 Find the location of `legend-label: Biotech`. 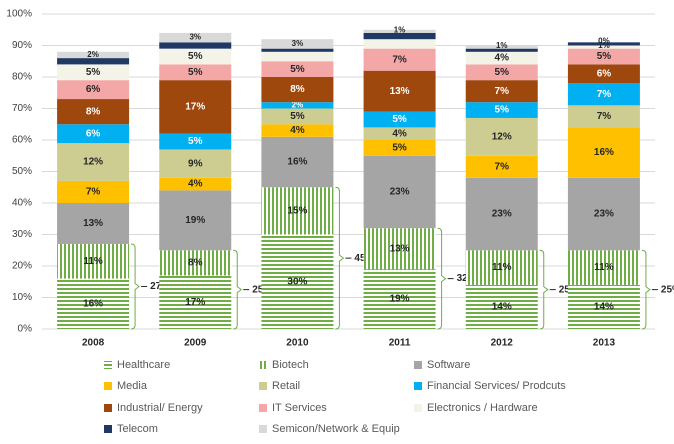

legend-label: Biotech is located at coordinates (290, 365).